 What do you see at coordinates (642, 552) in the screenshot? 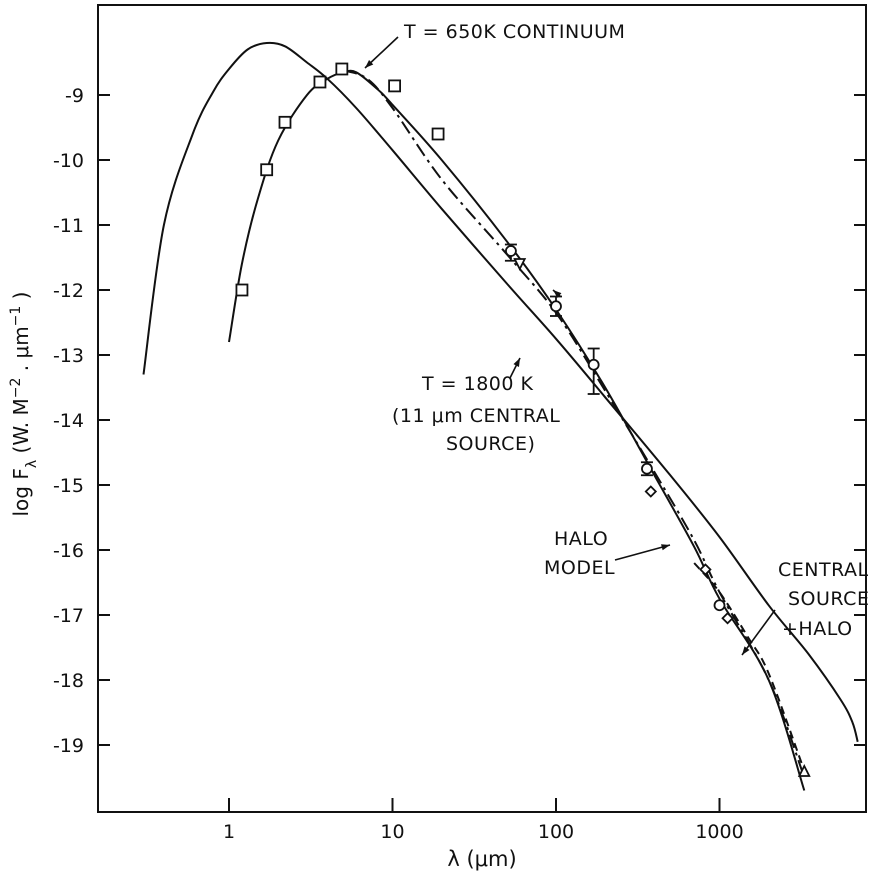
I see `arrow-halo` at bounding box center [642, 552].